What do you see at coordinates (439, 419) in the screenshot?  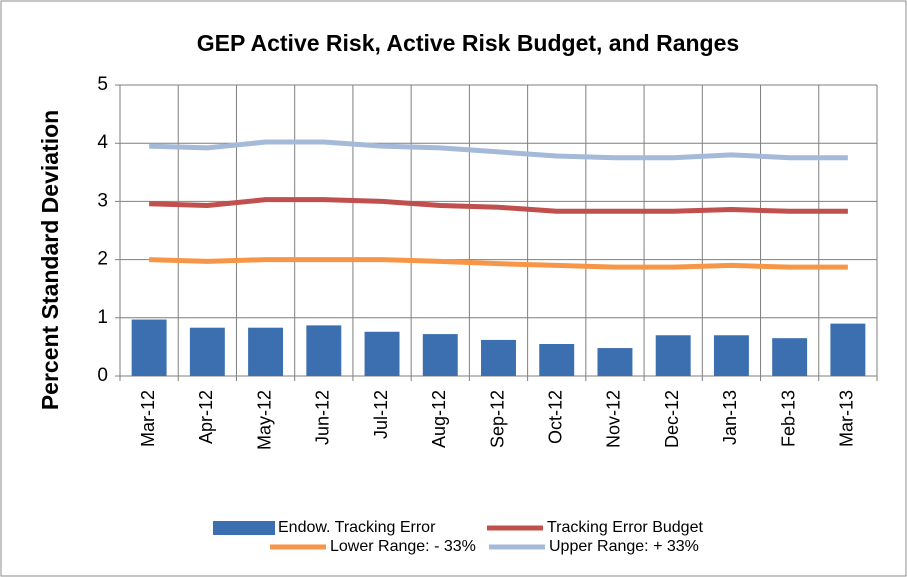 I see `x-tick-label: Aug-12` at bounding box center [439, 419].